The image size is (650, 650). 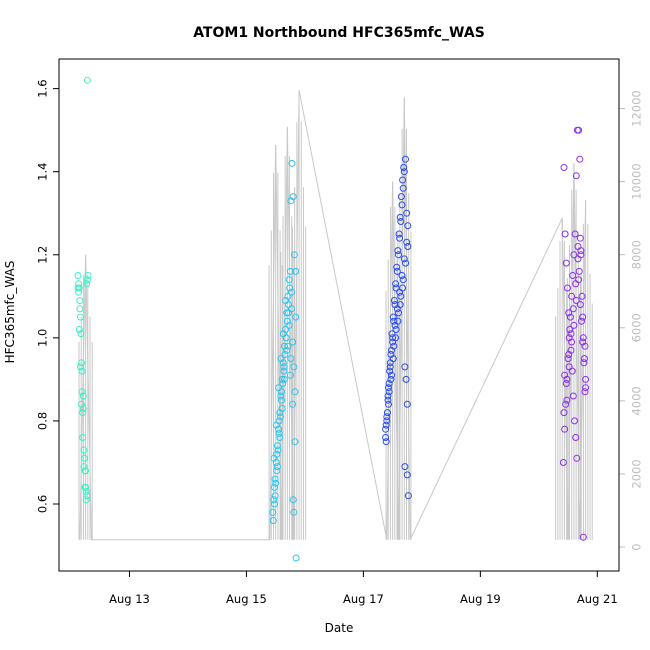 What do you see at coordinates (43, 172) in the screenshot?
I see `y-tick-label: 1.4` at bounding box center [43, 172].